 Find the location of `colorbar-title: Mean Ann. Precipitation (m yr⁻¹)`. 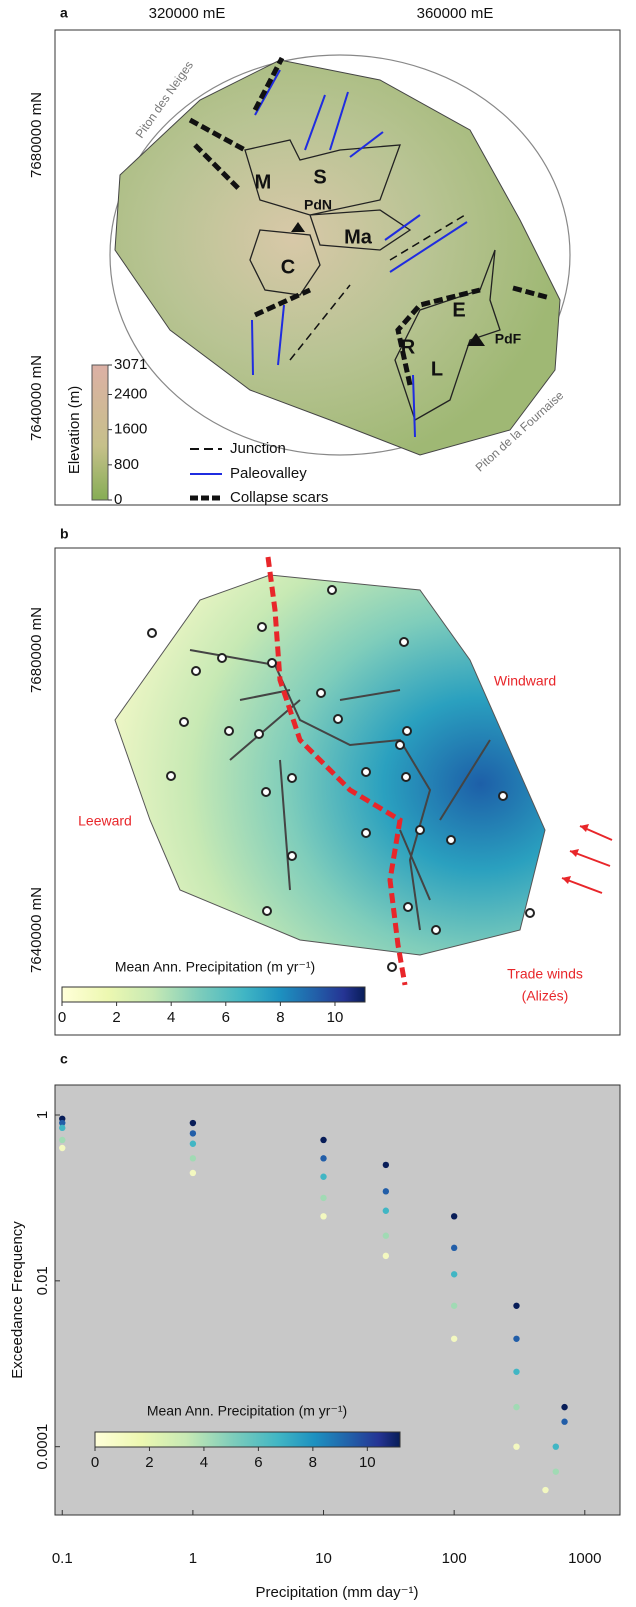

colorbar-title: Mean Ann. Precipitation (m yr⁻¹) is located at coordinates (247, 1411).